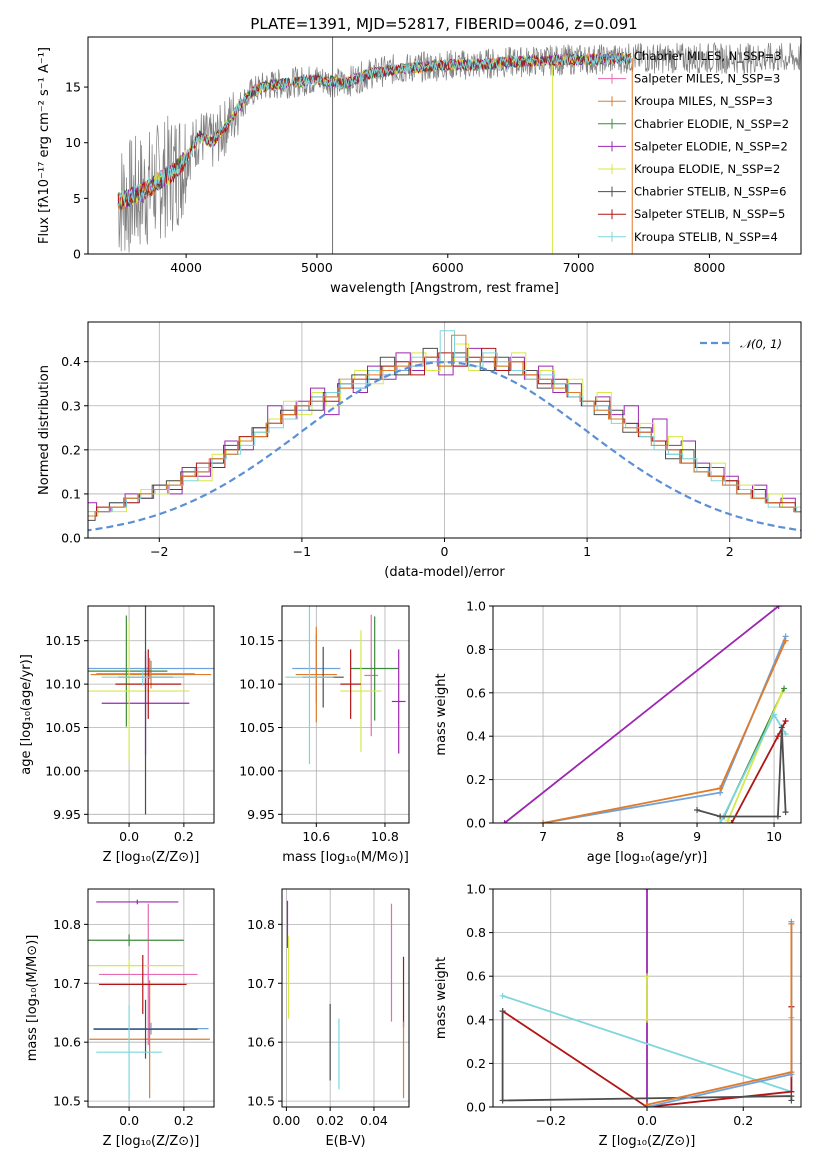 This screenshot has height=1170, width=819. I want to click on y-tick-label: 10, so click(73, 142).